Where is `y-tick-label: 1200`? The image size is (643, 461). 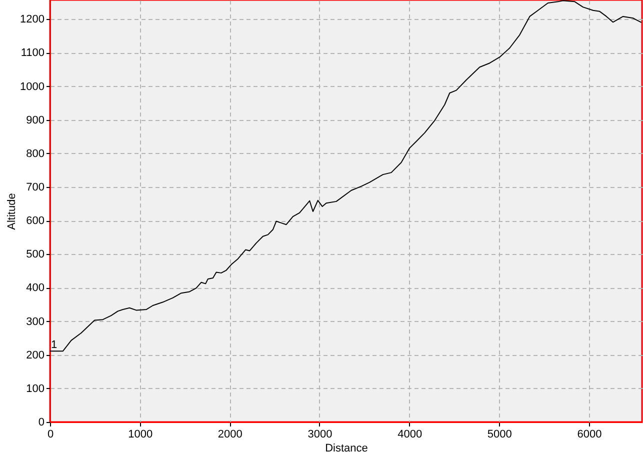
y-tick-label: 1200 is located at coordinates (32, 20).